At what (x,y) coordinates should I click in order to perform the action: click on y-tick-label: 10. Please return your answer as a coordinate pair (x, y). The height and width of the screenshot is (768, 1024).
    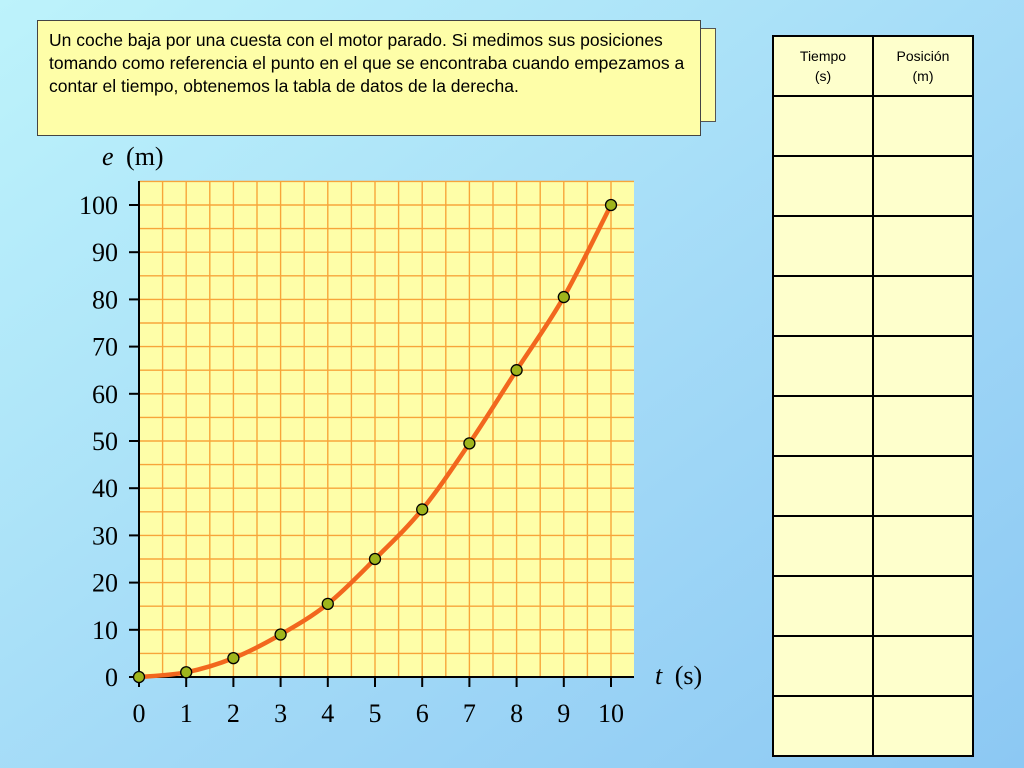
    Looking at the image, I should click on (105, 630).